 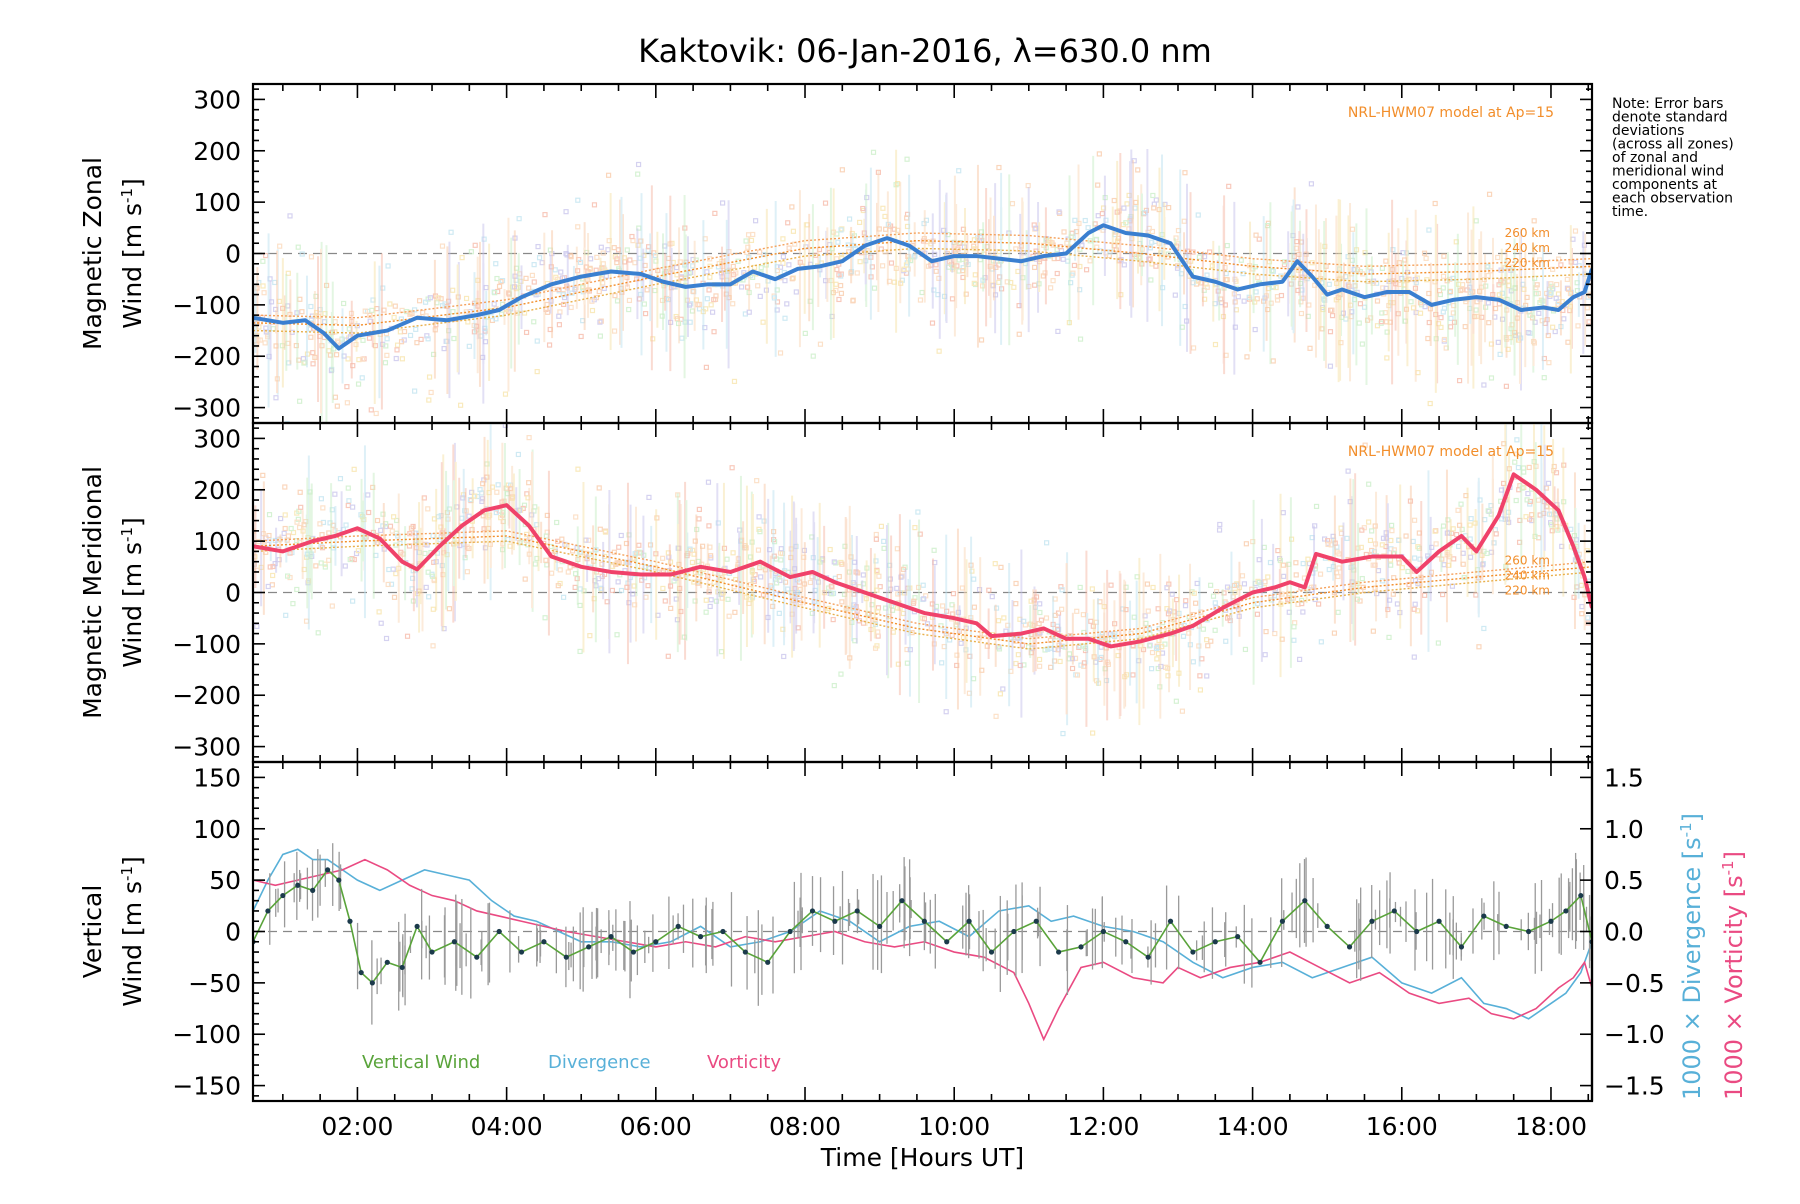 What do you see at coordinates (217, 202) in the screenshot?
I see `y-tick-label: 100` at bounding box center [217, 202].